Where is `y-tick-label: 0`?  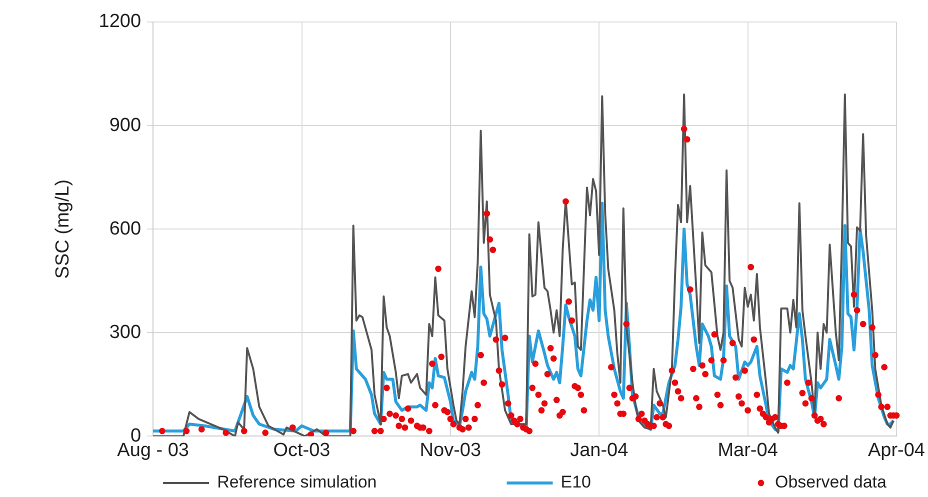 y-tick-label: 0 is located at coordinates (136, 435).